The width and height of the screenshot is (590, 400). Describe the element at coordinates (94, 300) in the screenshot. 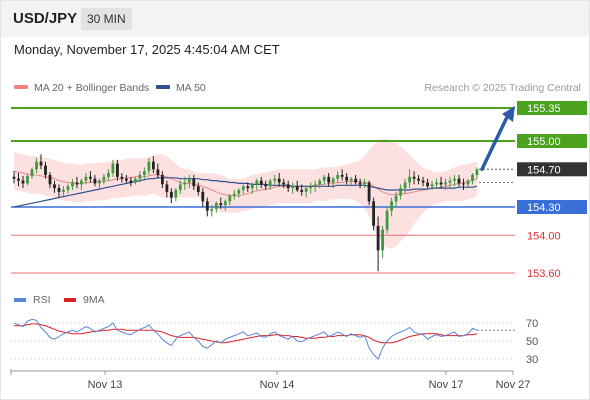

I see `legend-label-9ma: 9MA` at that location.